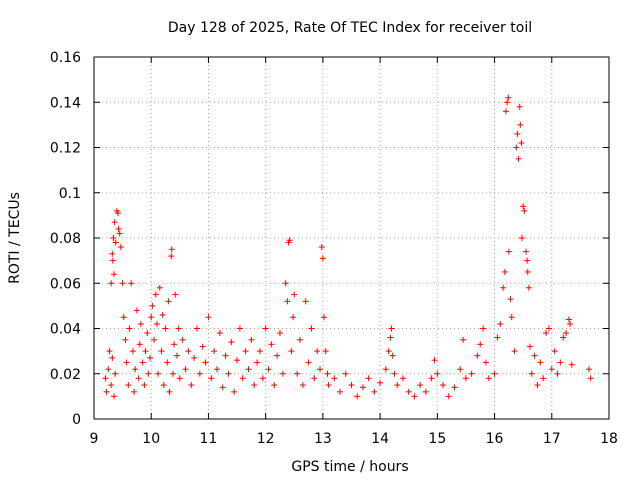 Image resolution: width=640 pixels, height=480 pixels. I want to click on y-tick-label: 0.06, so click(65, 284).